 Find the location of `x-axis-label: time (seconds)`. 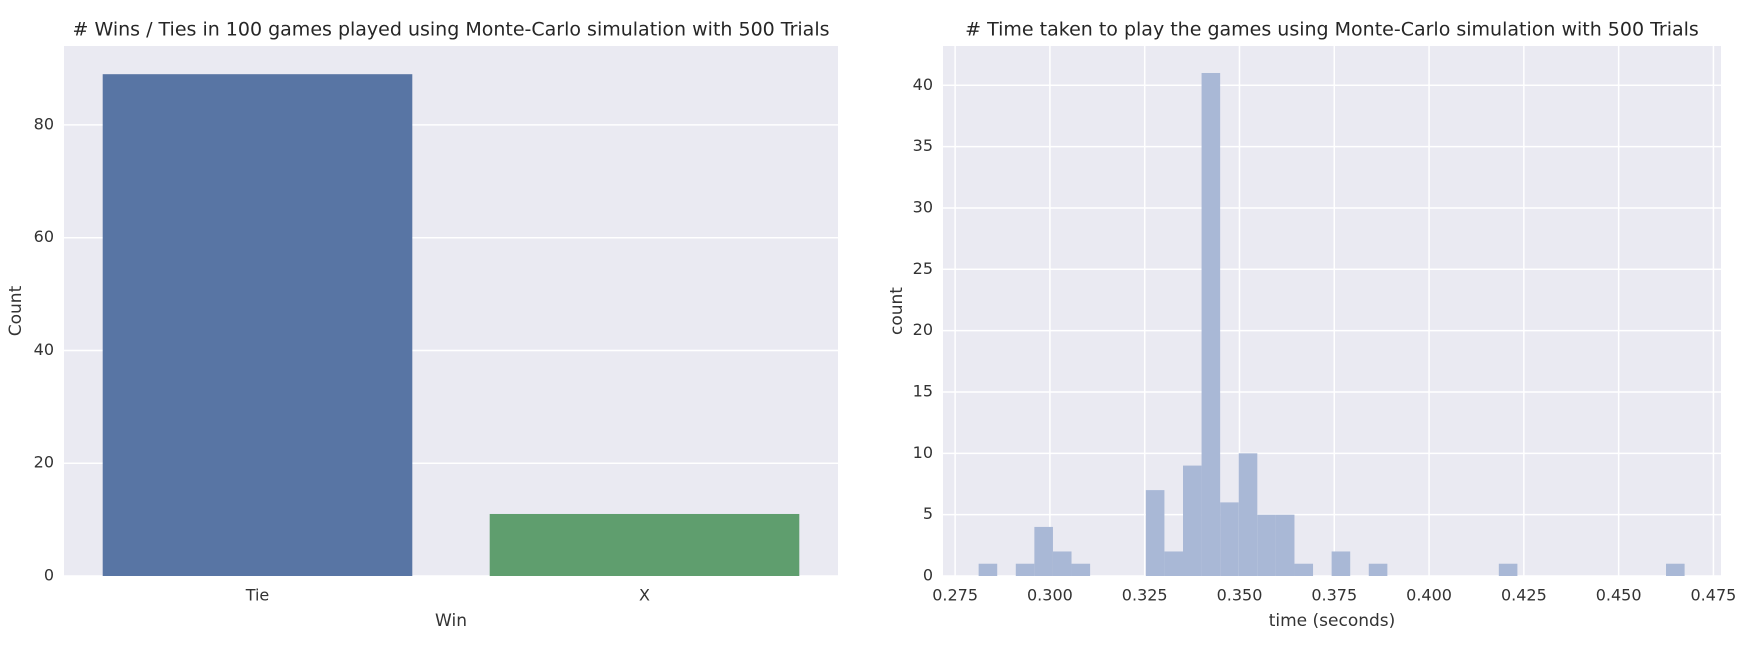

x-axis-label: time (seconds) is located at coordinates (1332, 621).